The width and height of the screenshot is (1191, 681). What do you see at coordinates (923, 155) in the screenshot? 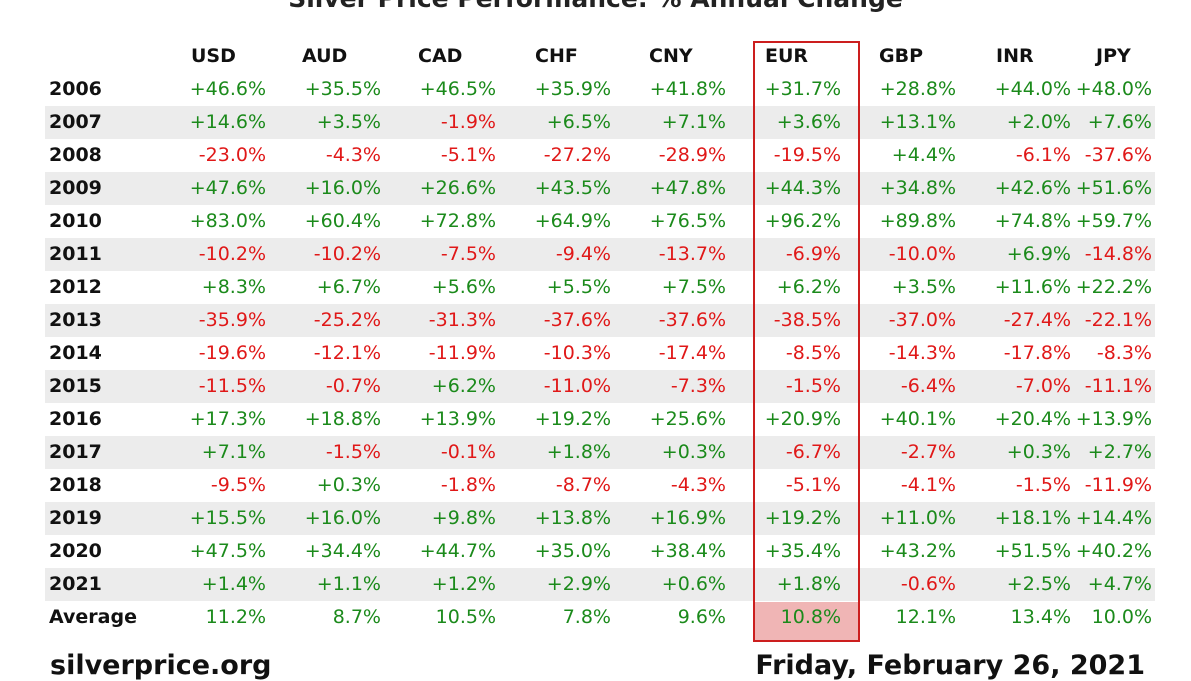
I see `value-cell-gbp: +4.4%` at bounding box center [923, 155].